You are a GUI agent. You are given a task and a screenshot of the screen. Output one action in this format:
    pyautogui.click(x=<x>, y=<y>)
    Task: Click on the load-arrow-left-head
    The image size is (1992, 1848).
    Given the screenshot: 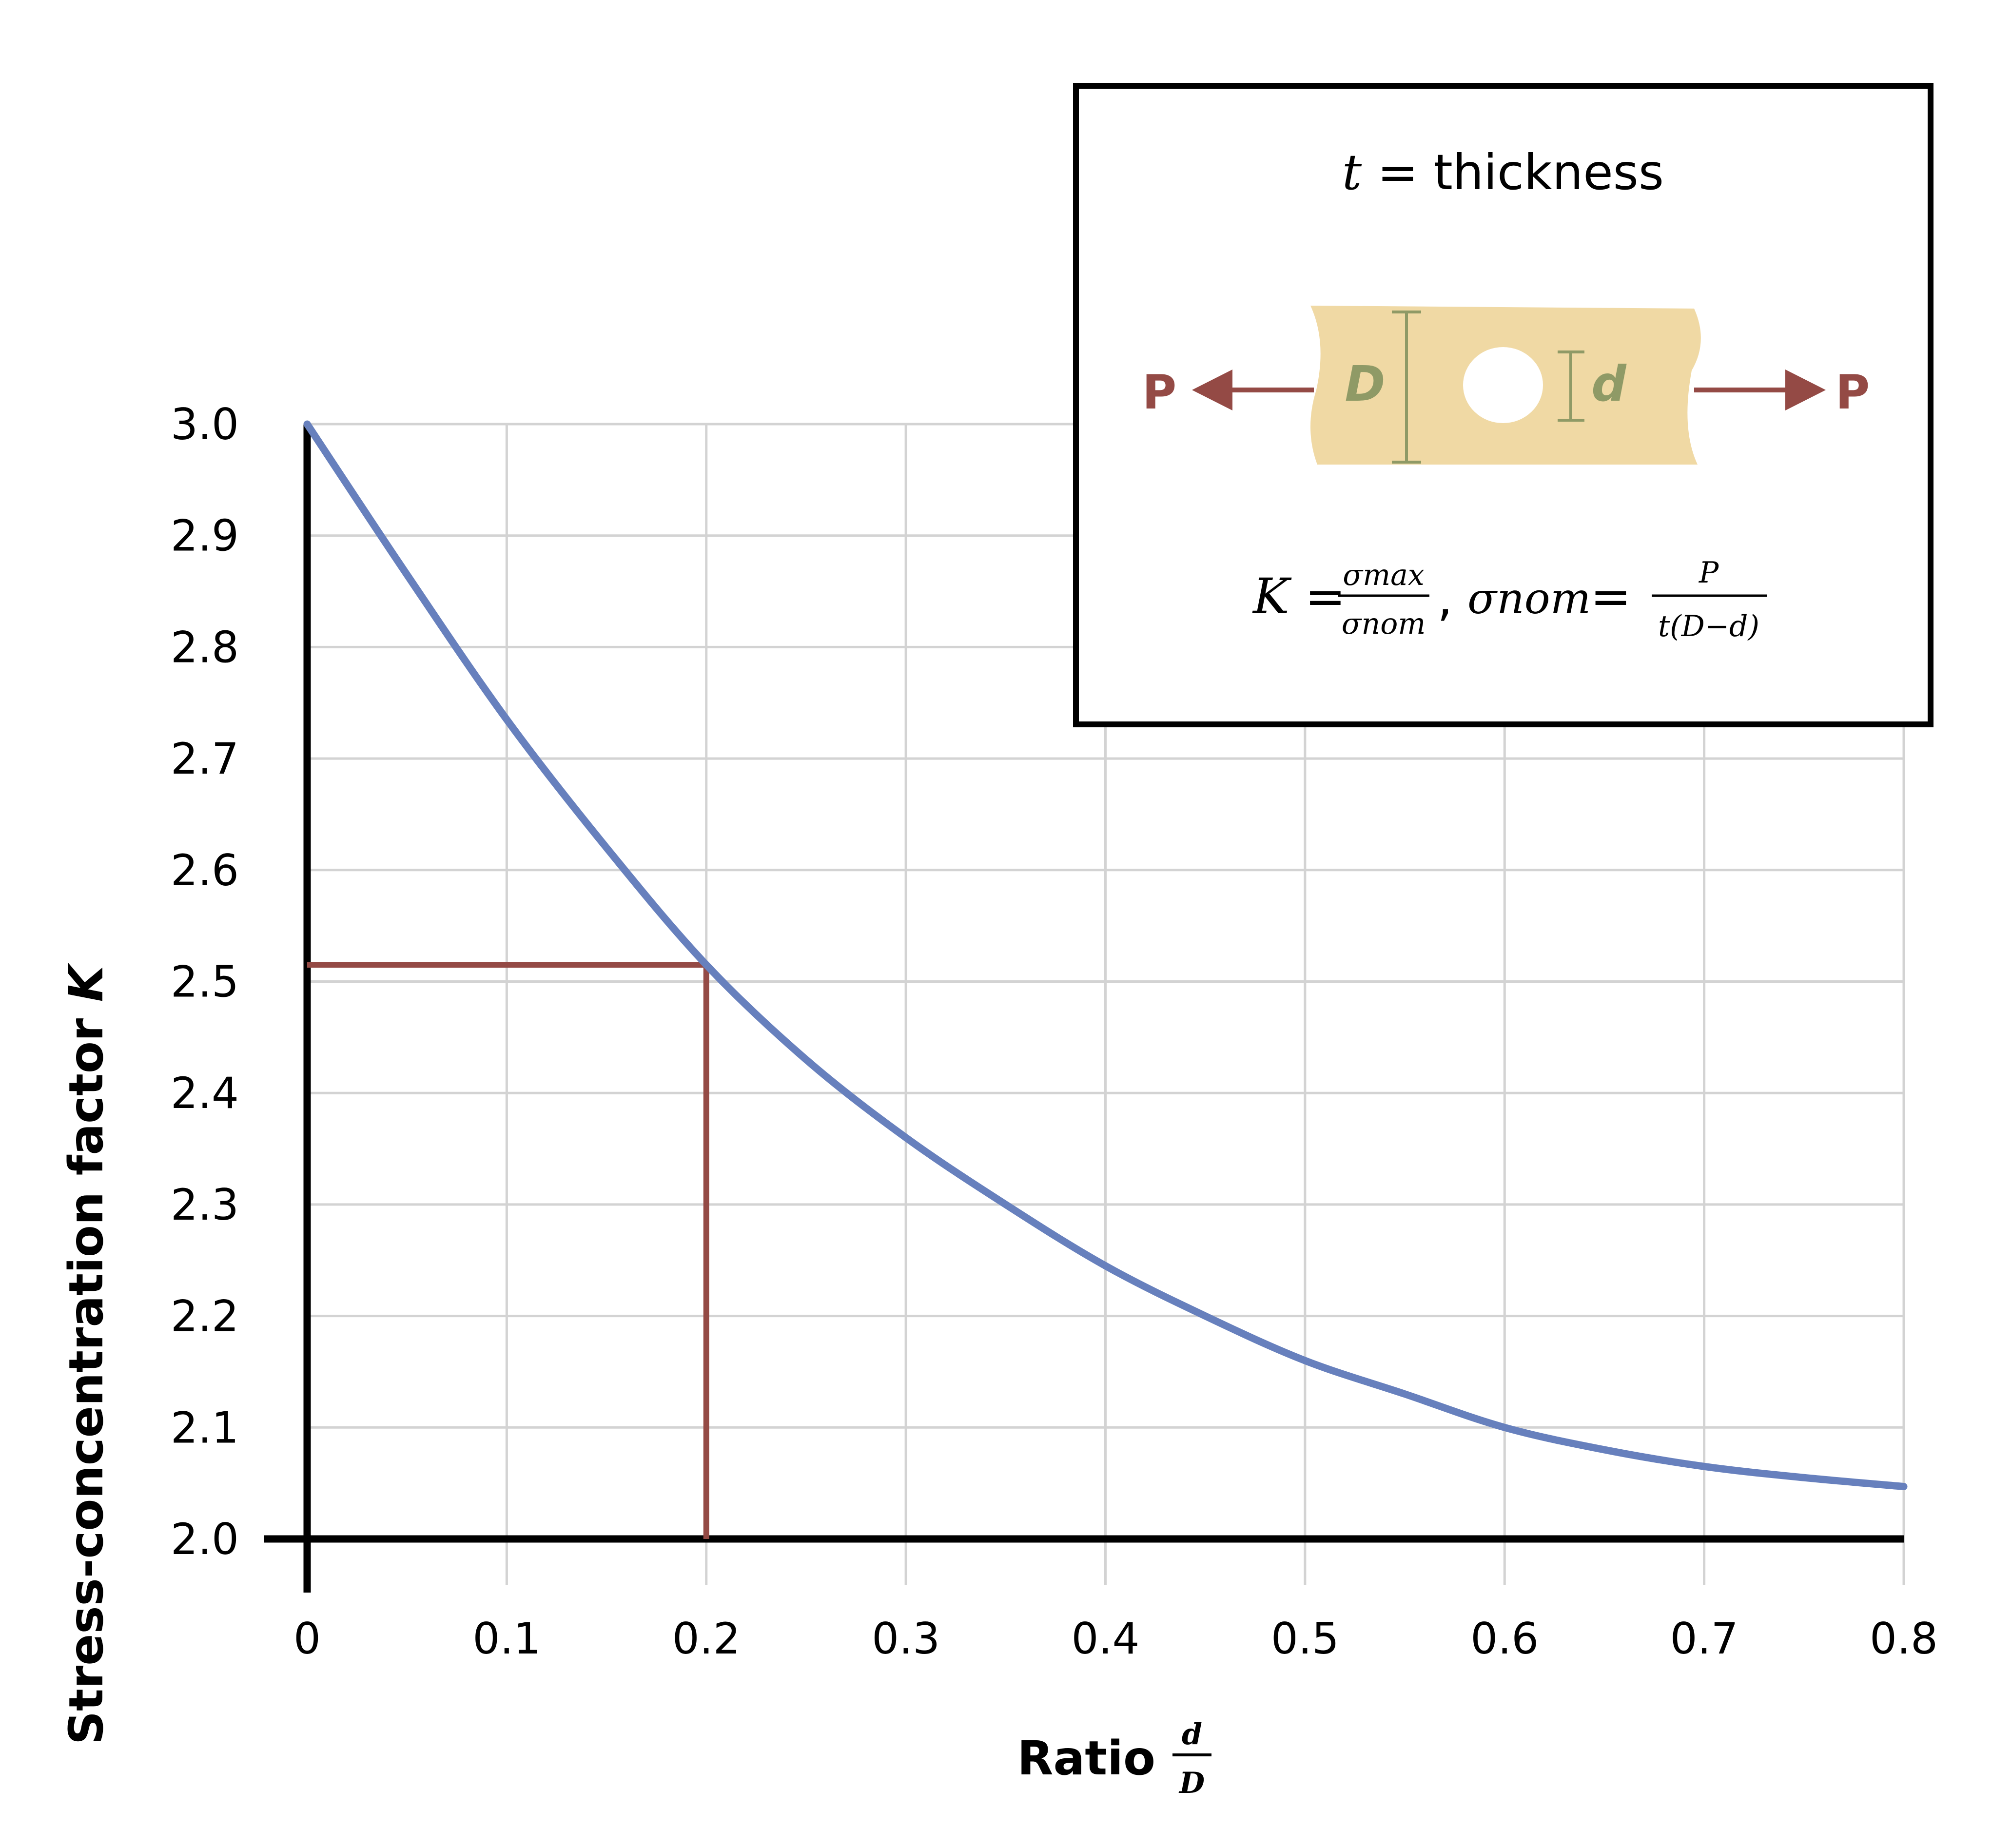 What is the action you would take?
    pyautogui.click(x=1212, y=390)
    